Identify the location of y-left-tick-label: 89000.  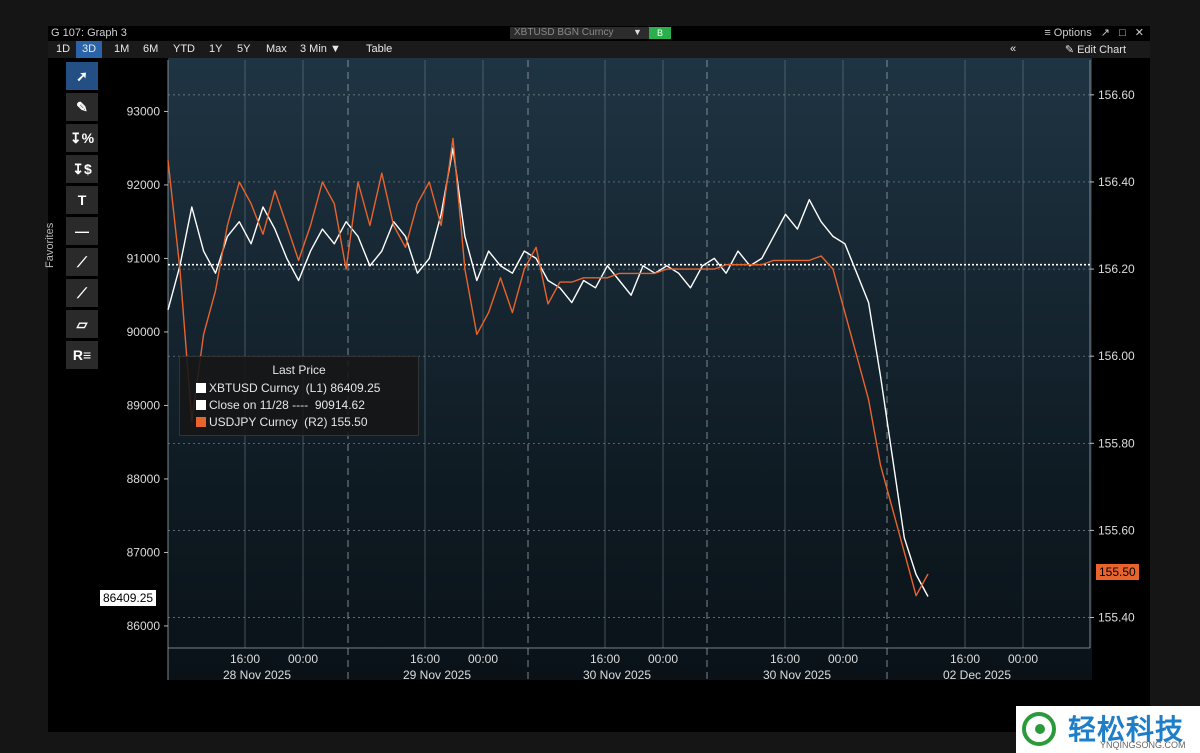
(144, 405).